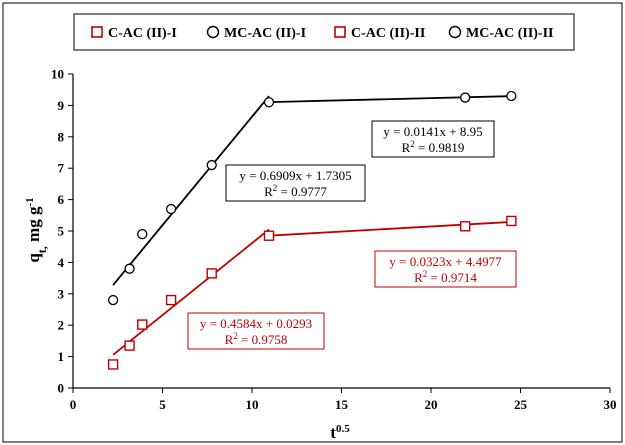 Image resolution: width=625 pixels, height=445 pixels. Describe the element at coordinates (36, 229) in the screenshot. I see `y-axis-title: qt, mg g-1` at that location.